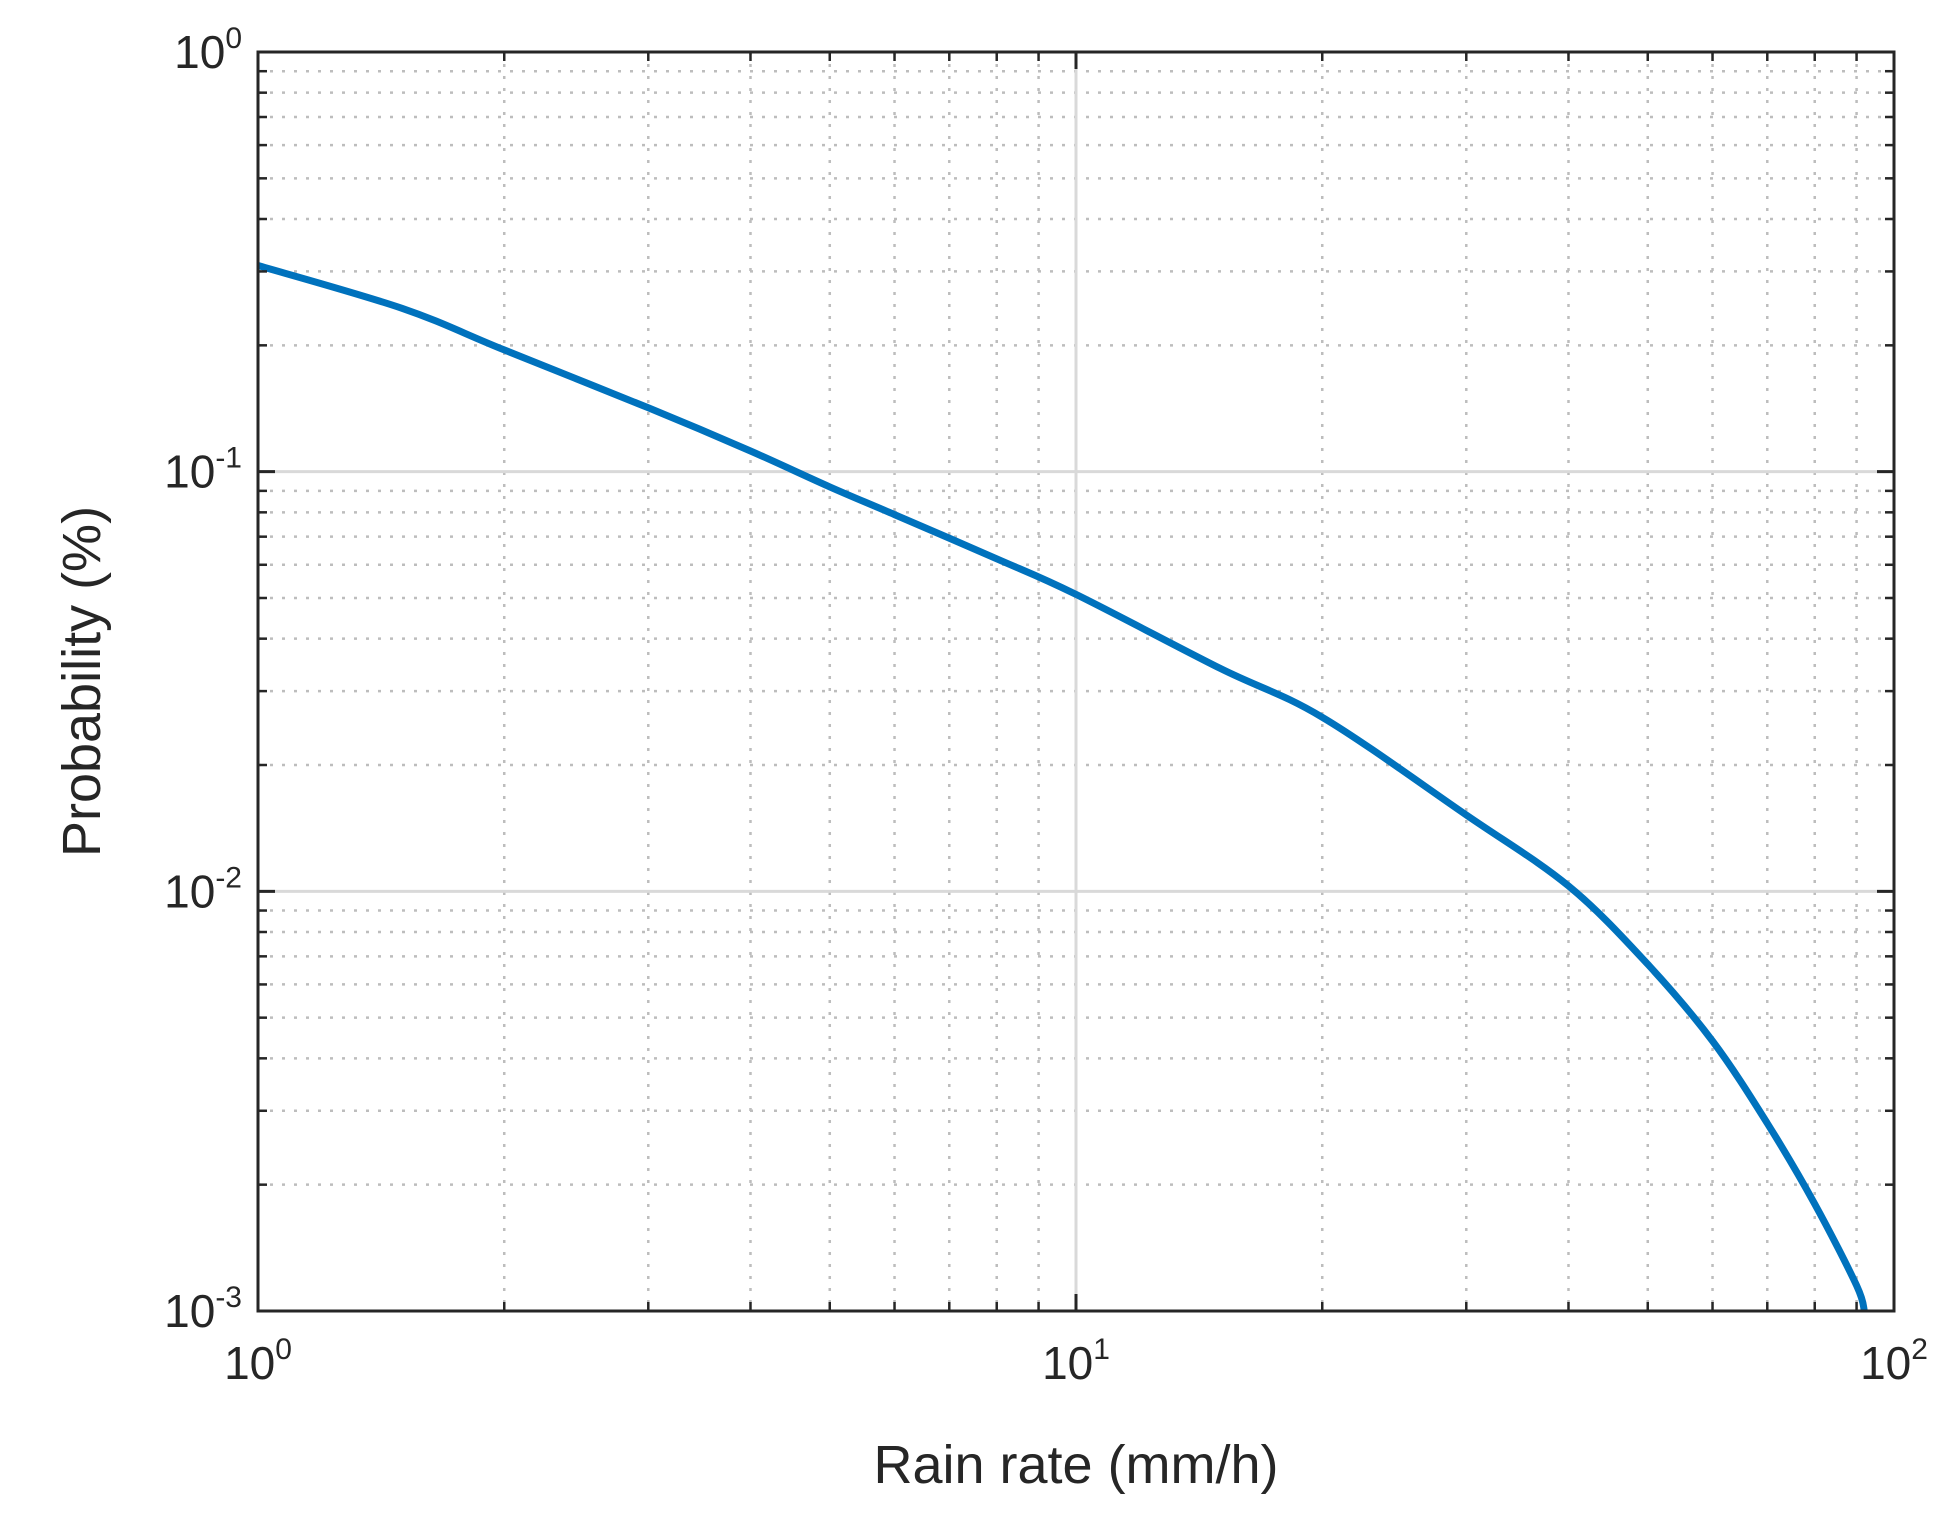  What do you see at coordinates (228, 1297) in the screenshot?
I see `y-tick-label-exp: -3` at bounding box center [228, 1297].